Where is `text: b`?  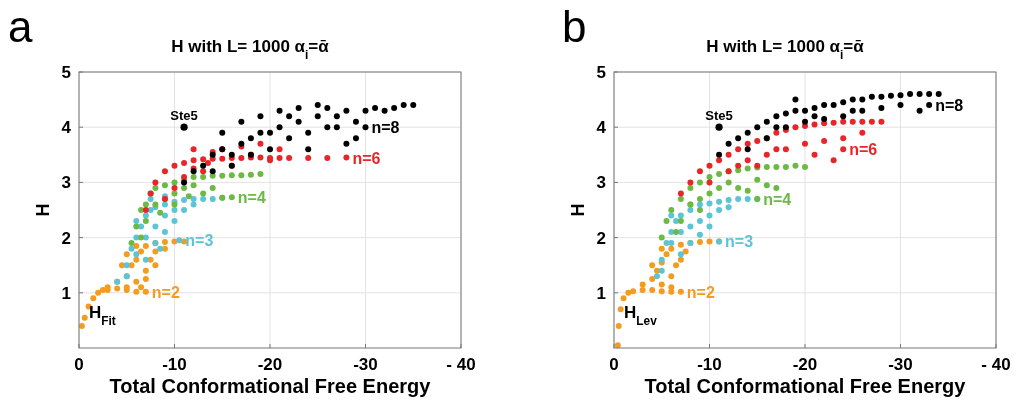 text: b is located at coordinates (574, 26).